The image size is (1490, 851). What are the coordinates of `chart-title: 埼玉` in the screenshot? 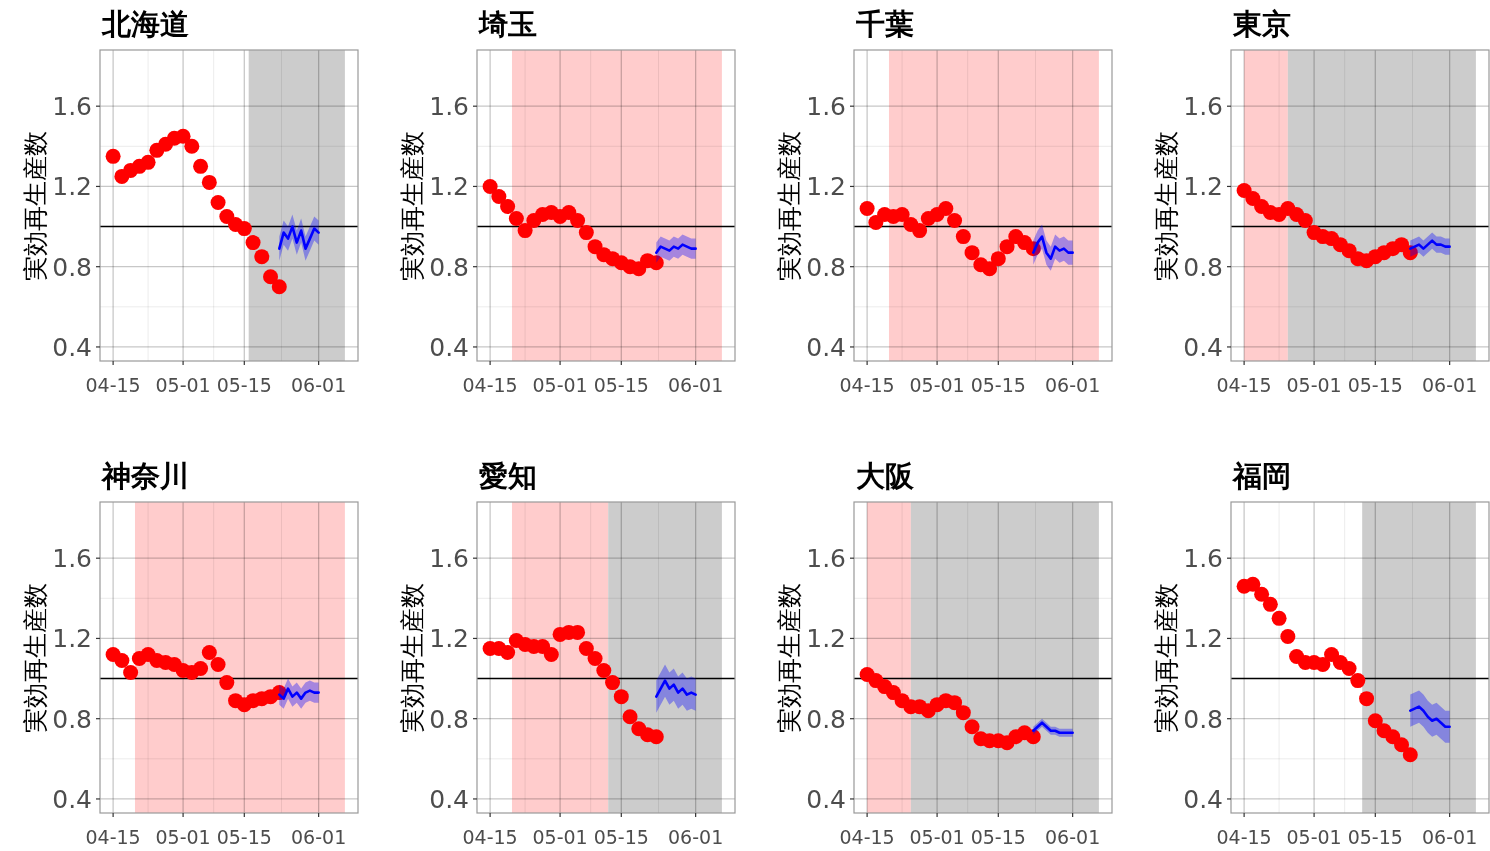 It's located at (507, 24).